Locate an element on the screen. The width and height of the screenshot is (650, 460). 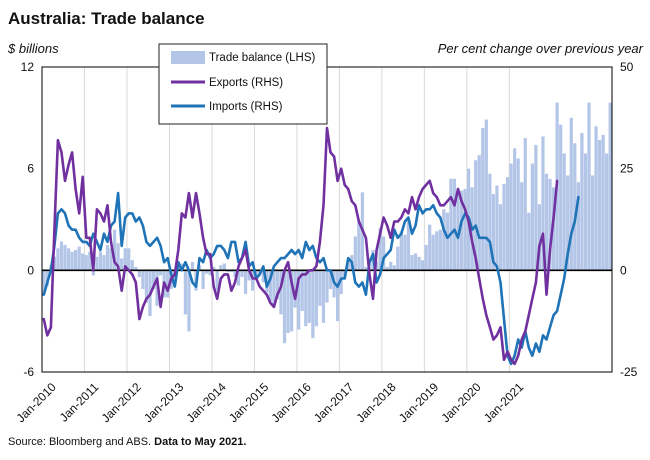
x-tick-label: Jan-2011 is located at coordinates (79, 402).